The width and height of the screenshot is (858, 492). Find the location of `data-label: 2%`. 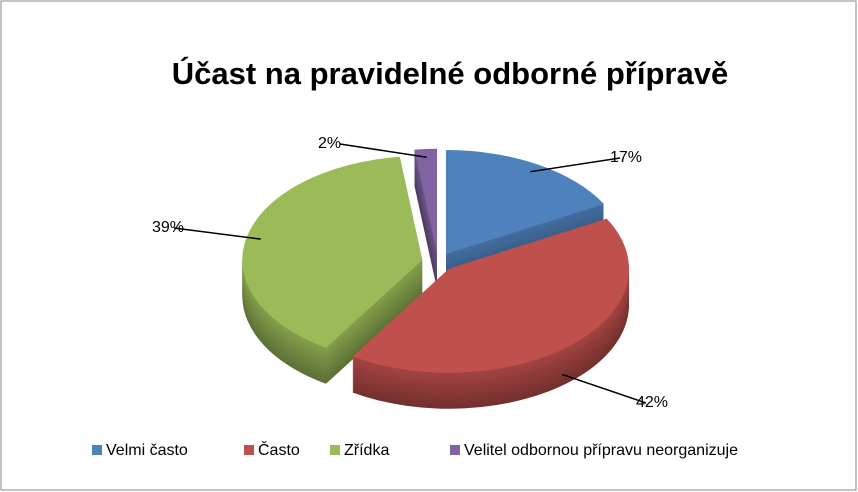

data-label: 2% is located at coordinates (329, 143).